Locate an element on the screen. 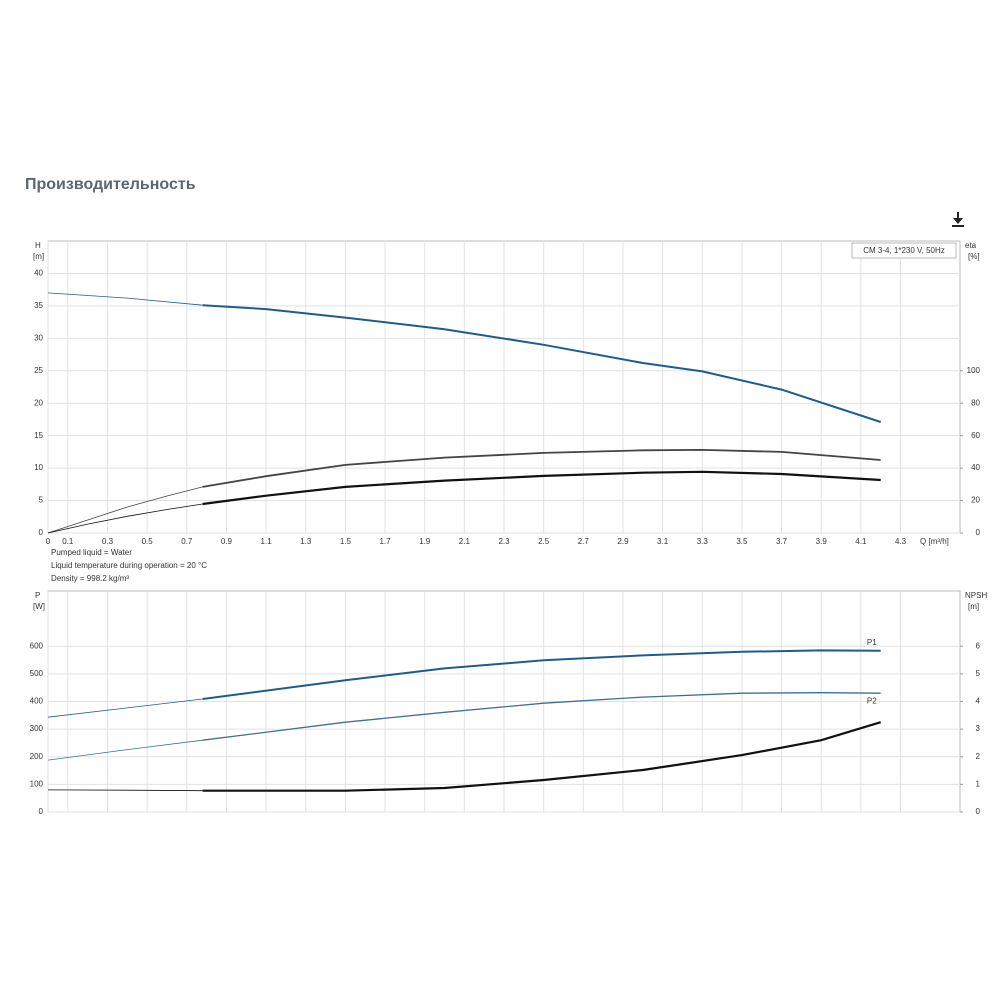 The image size is (1000, 1005). x-tick-label: 3.3 is located at coordinates (703, 541).